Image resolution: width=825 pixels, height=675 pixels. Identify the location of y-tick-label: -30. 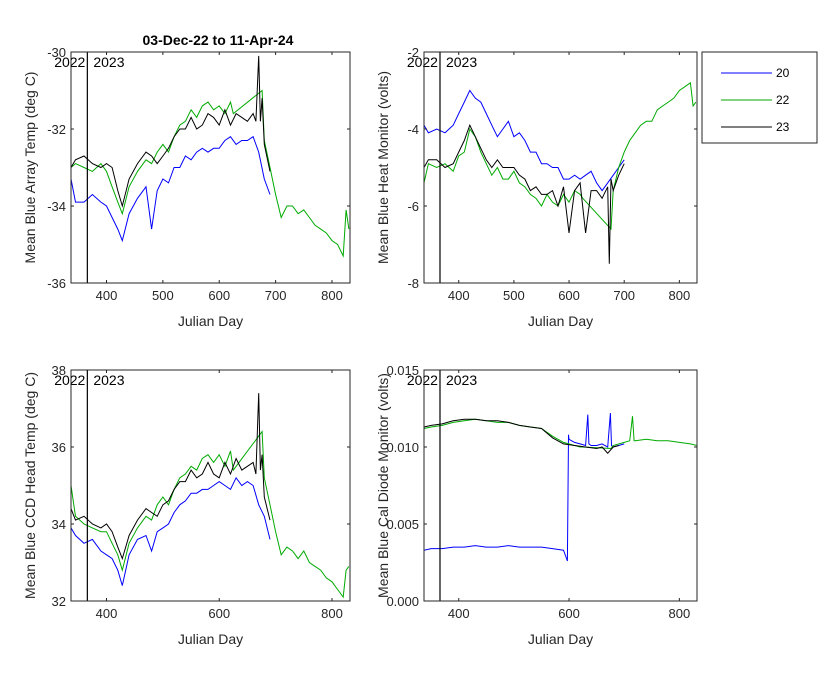
(56, 52).